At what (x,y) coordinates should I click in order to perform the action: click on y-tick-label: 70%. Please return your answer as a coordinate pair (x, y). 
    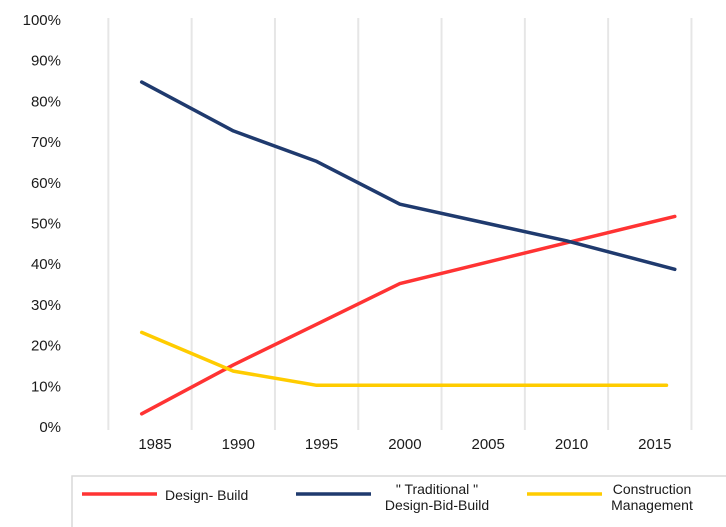
    Looking at the image, I should click on (46, 142).